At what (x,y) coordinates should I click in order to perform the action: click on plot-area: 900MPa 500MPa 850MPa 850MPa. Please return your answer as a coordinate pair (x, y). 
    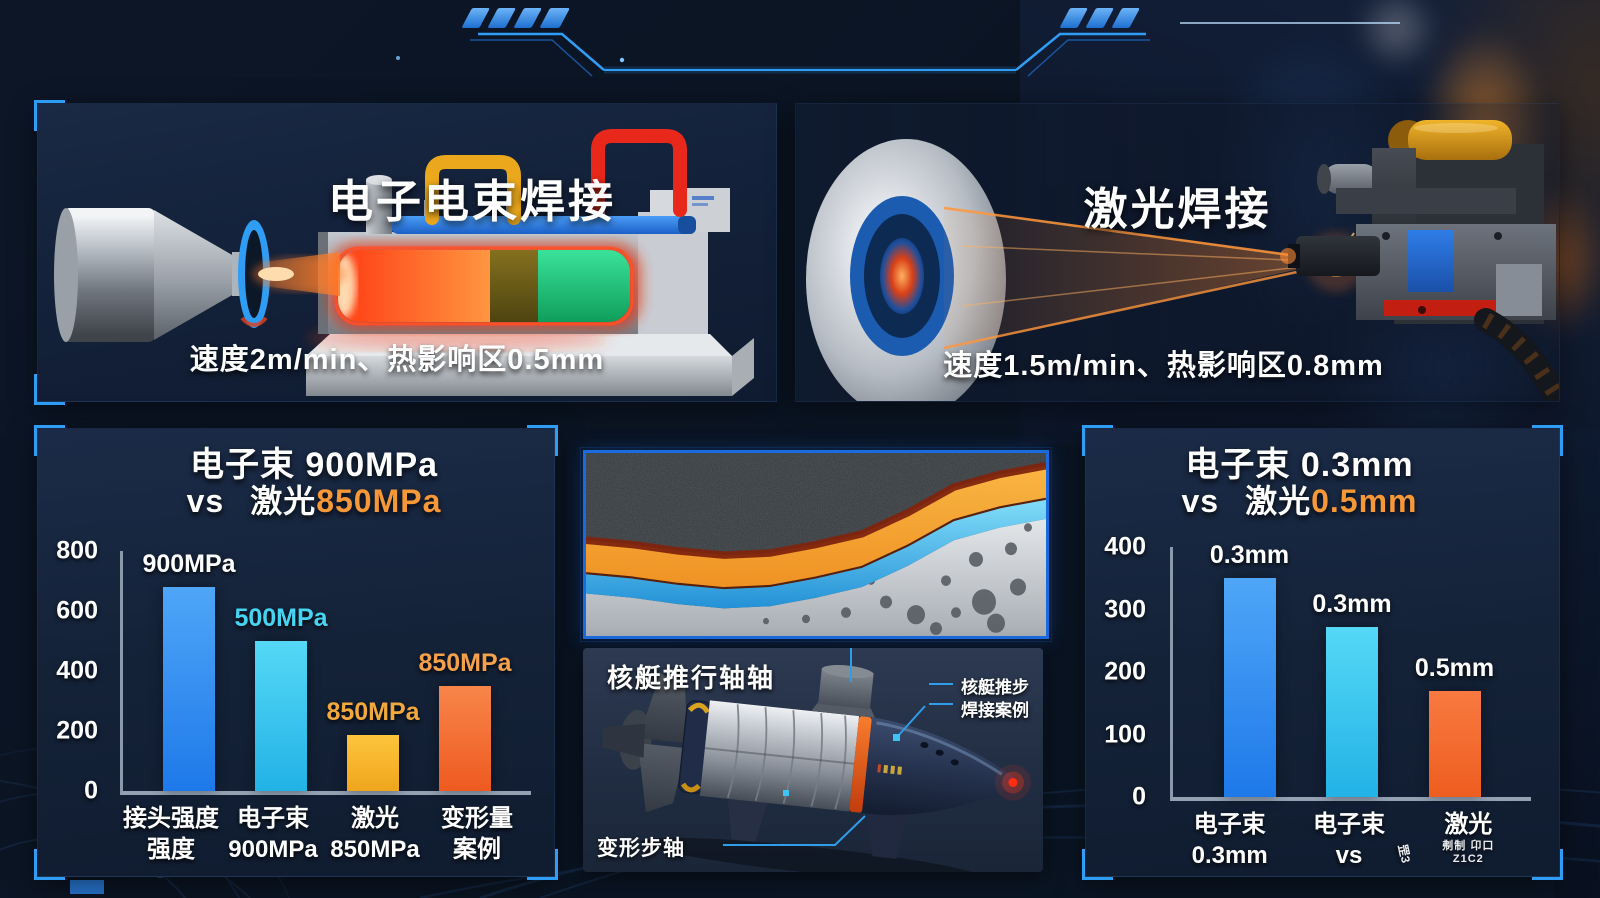
    Looking at the image, I should click on (325, 672).